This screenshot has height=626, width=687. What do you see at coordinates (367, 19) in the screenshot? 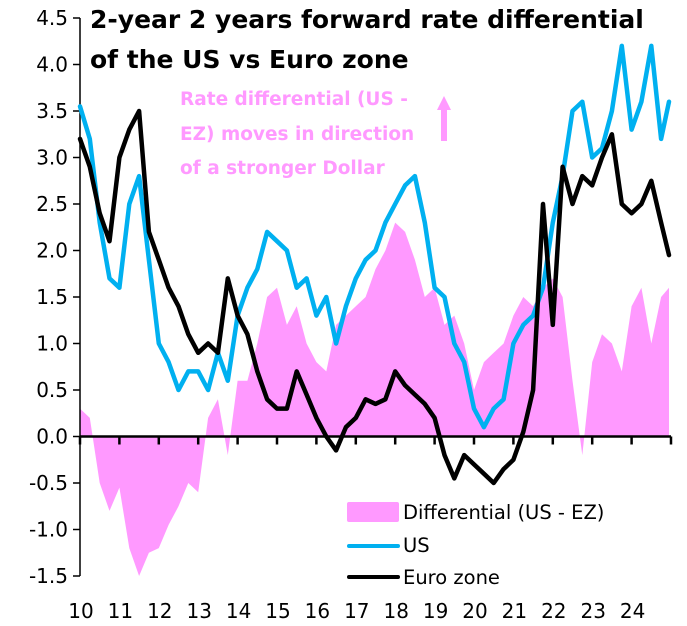
I see `chart-title-line-1: 2-year 2 years forward rate differential` at bounding box center [367, 19].